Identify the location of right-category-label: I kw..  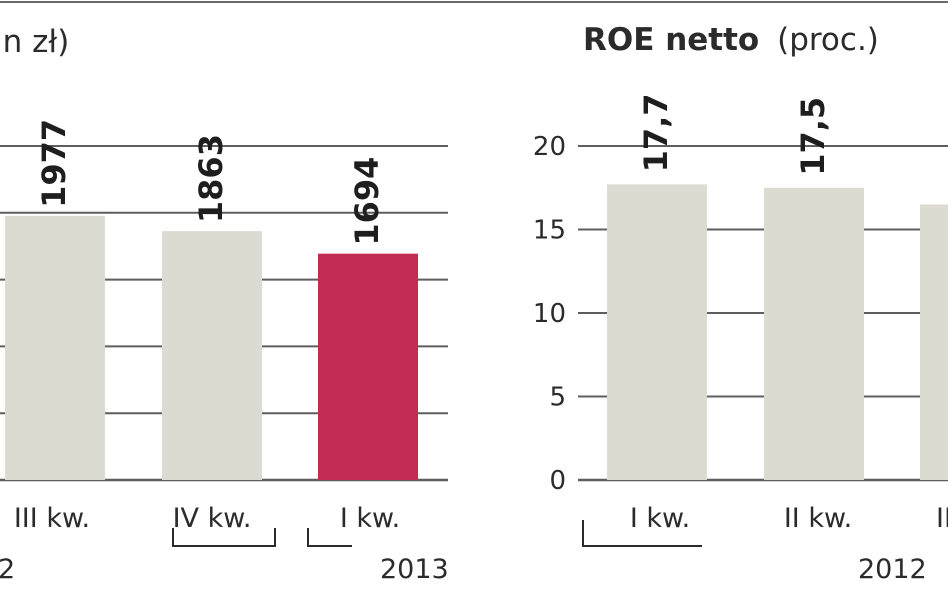
(660, 518).